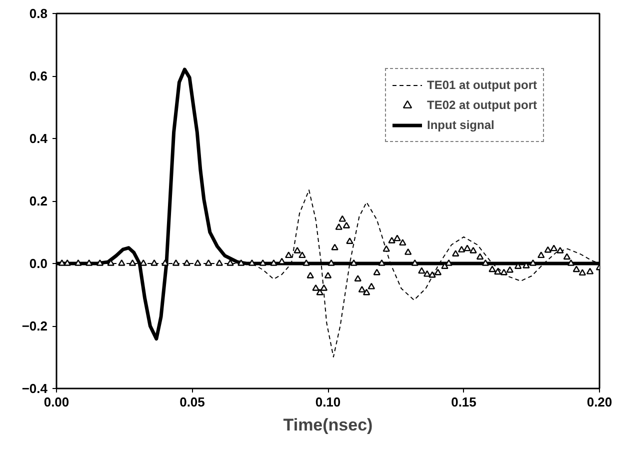 This screenshot has height=453, width=619. What do you see at coordinates (38, 76) in the screenshot?
I see `y-tick-label: 0.6` at bounding box center [38, 76].